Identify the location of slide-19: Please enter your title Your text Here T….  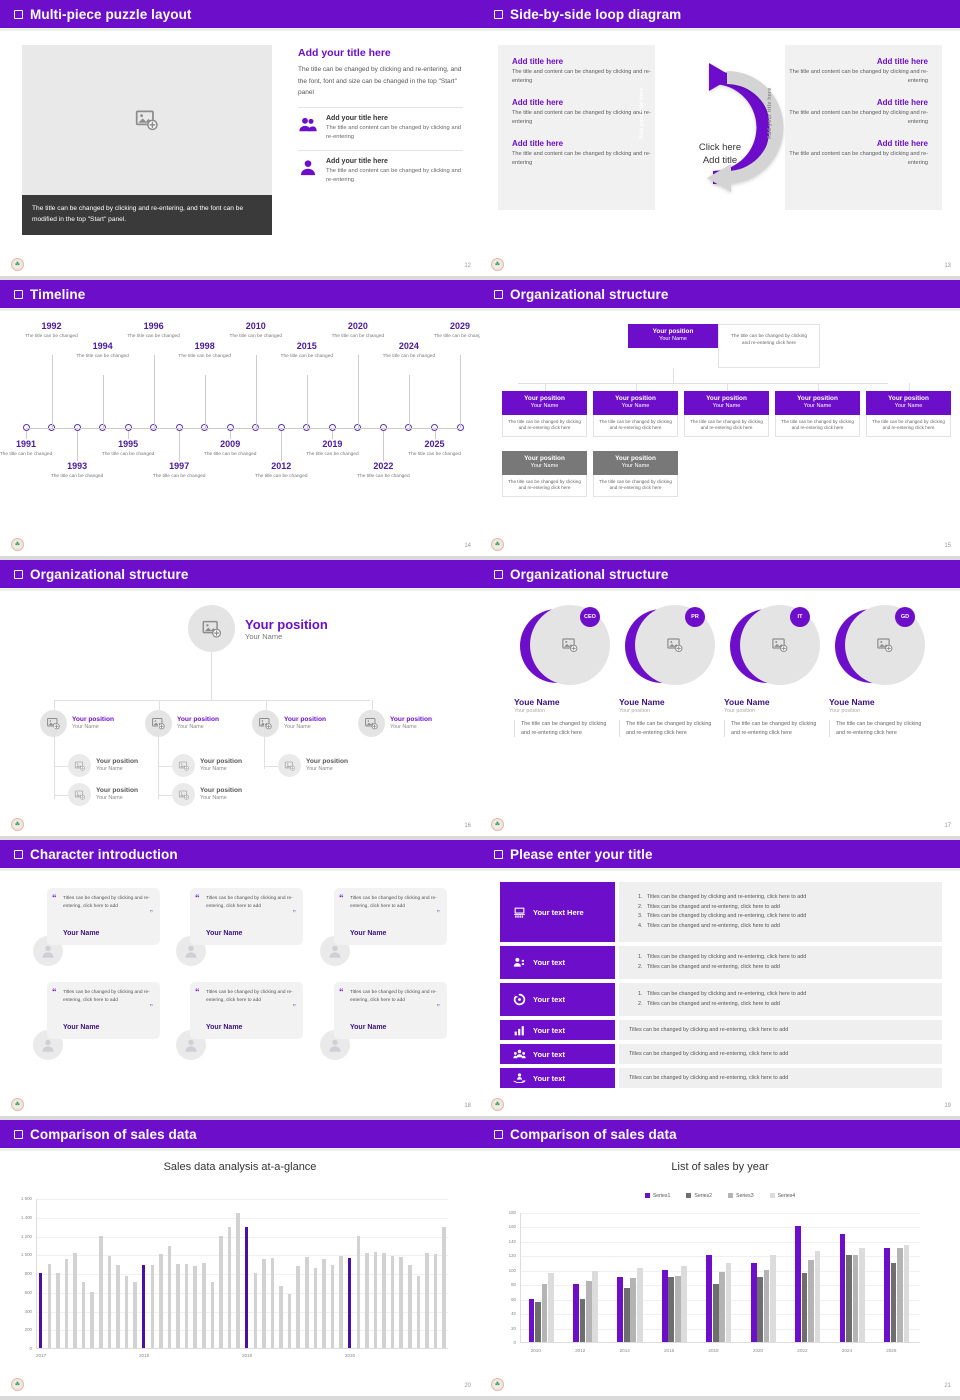
(720, 980).